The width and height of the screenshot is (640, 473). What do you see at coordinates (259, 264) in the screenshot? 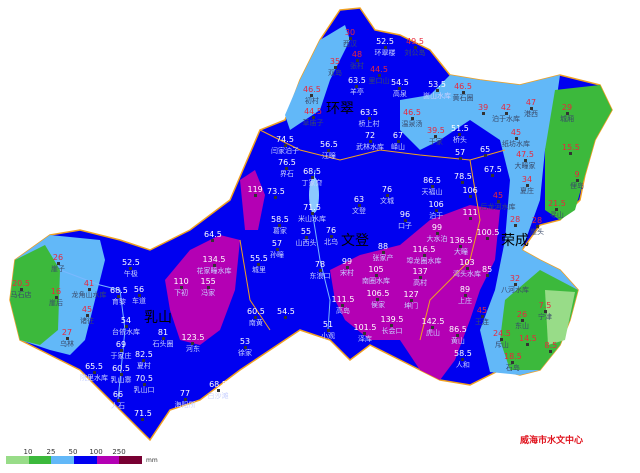
I see `station-marker: 55.5 城里` at bounding box center [259, 264].